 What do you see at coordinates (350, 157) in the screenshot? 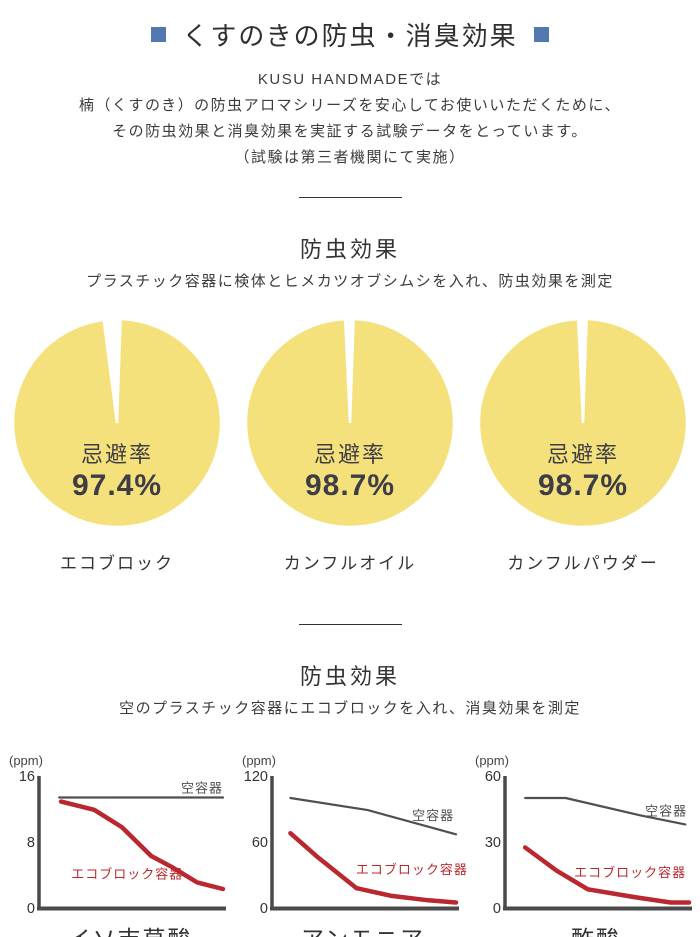
I see `intro-line: （試験は第三者機関にて実施）` at bounding box center [350, 157].